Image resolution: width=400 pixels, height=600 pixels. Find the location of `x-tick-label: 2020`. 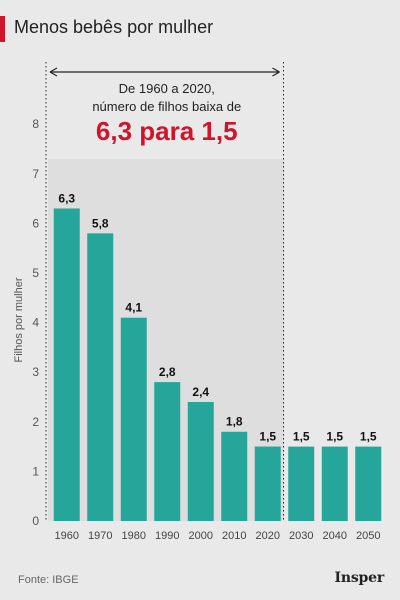

x-tick-label: 2020 is located at coordinates (268, 536).